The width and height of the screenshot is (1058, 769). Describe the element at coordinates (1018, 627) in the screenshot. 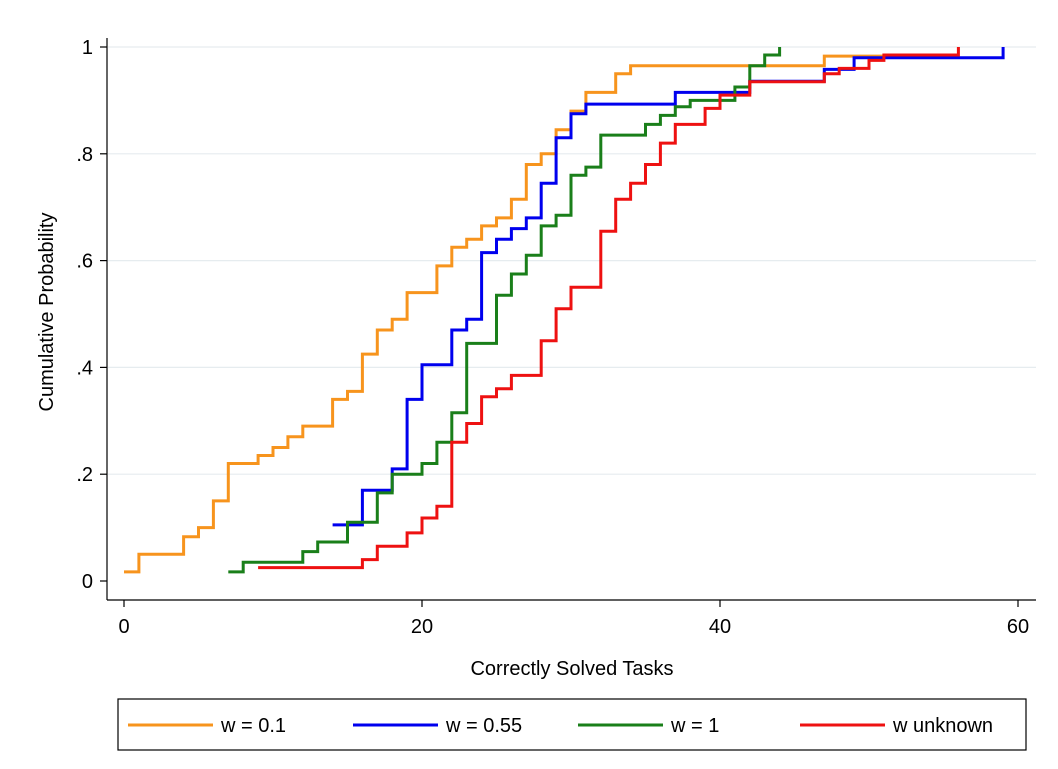

I see `x-tick-label: 60` at that location.